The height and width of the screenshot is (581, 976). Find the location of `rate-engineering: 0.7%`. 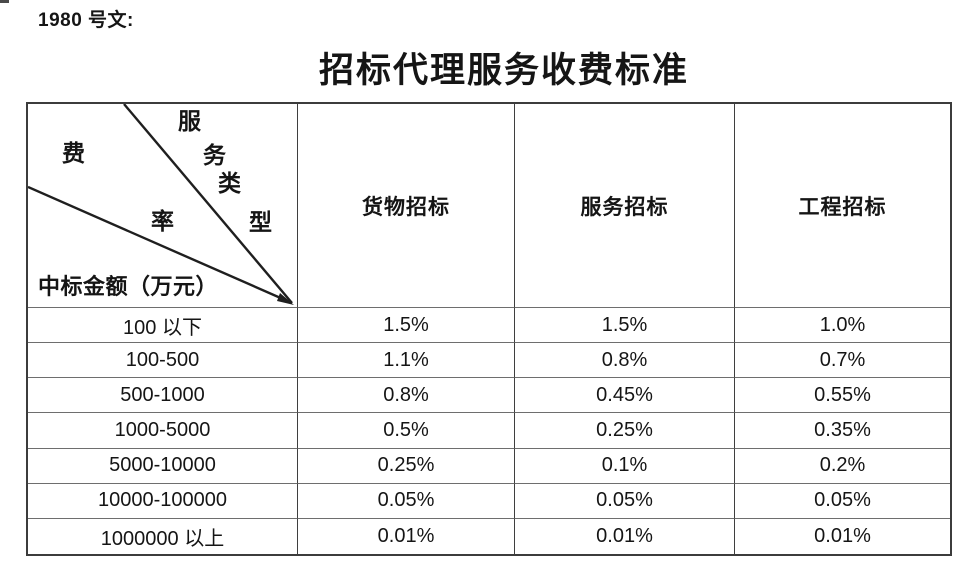

rate-engineering: 0.7% is located at coordinates (842, 361).